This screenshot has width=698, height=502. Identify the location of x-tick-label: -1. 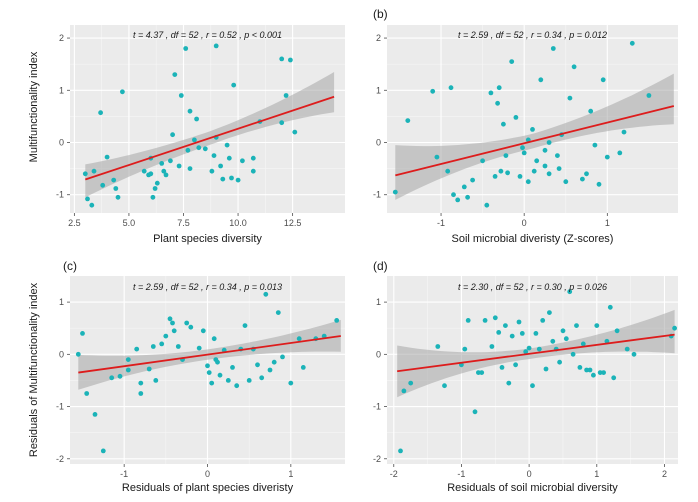
(461, 474).